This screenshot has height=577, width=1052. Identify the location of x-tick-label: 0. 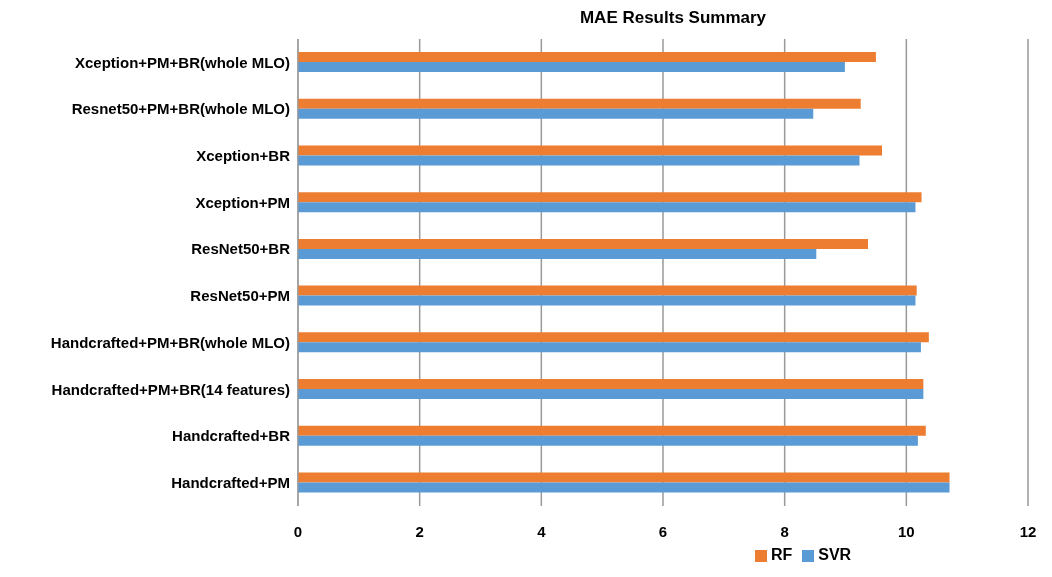
(298, 531).